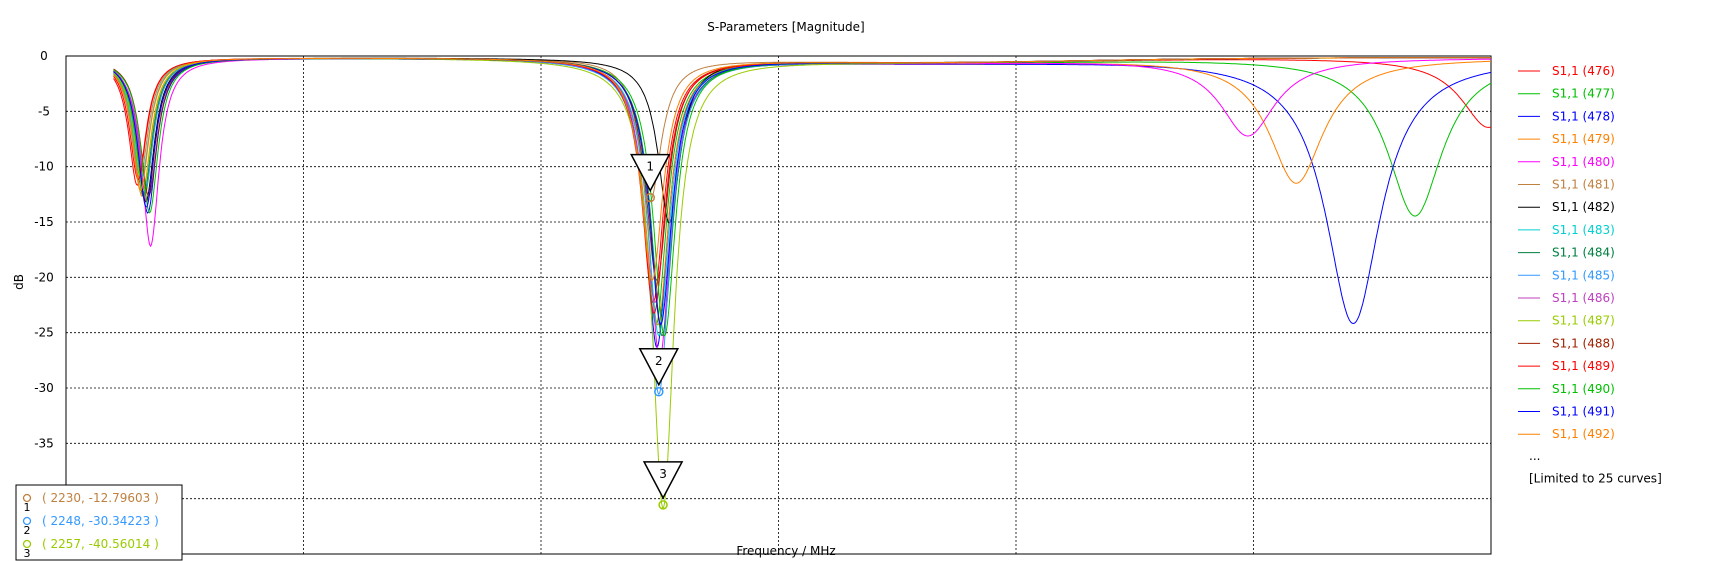 Image resolution: width=1719 pixels, height=561 pixels. I want to click on y-tick-label: -10, so click(44, 167).